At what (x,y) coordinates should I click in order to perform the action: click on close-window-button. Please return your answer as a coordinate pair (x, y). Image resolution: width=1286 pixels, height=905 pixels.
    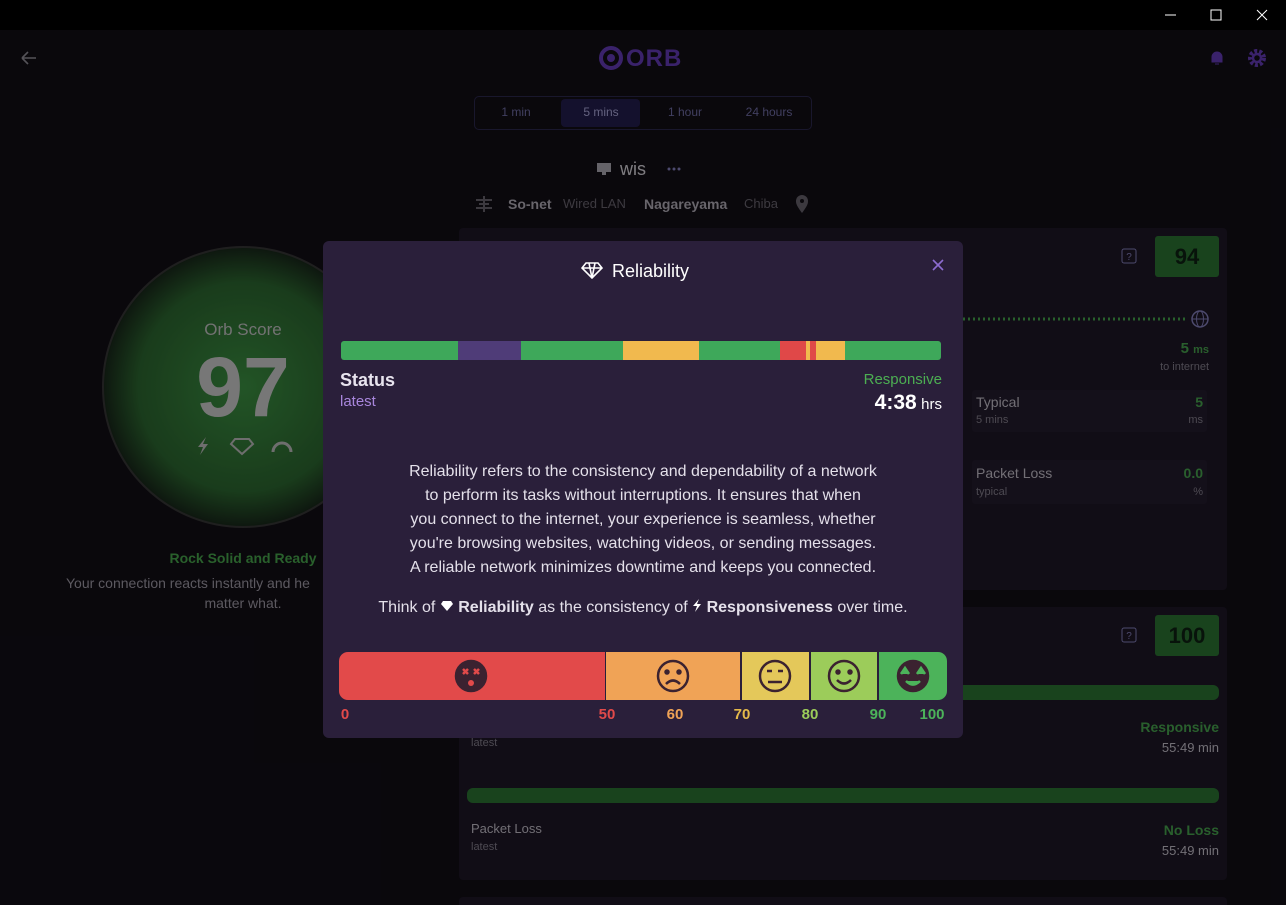
    Looking at the image, I should click on (1262, 15).